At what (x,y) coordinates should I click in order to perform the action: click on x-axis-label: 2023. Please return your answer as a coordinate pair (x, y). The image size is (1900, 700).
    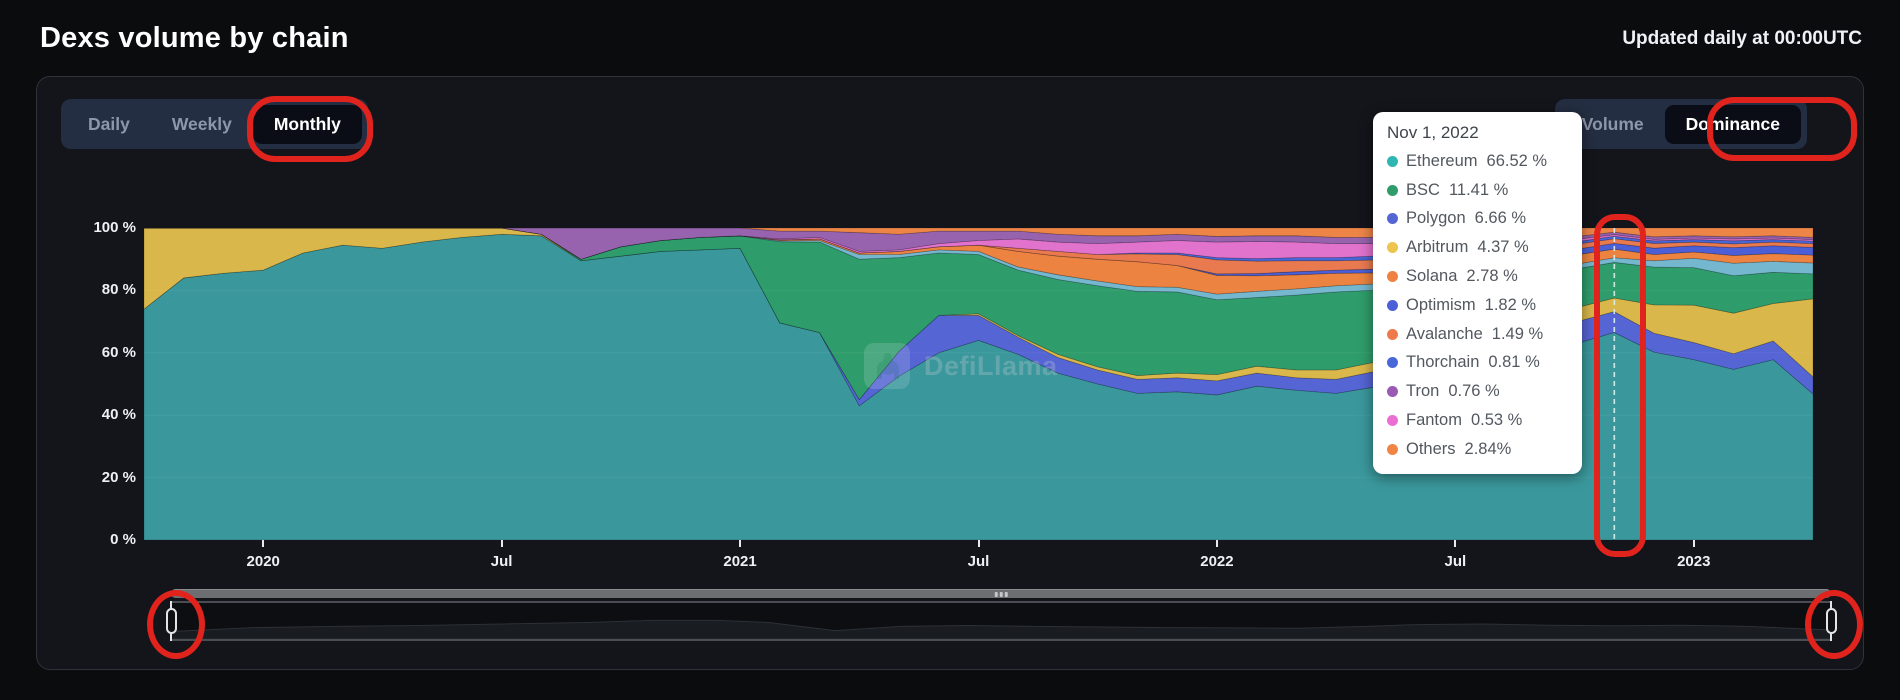
    Looking at the image, I should click on (1694, 561).